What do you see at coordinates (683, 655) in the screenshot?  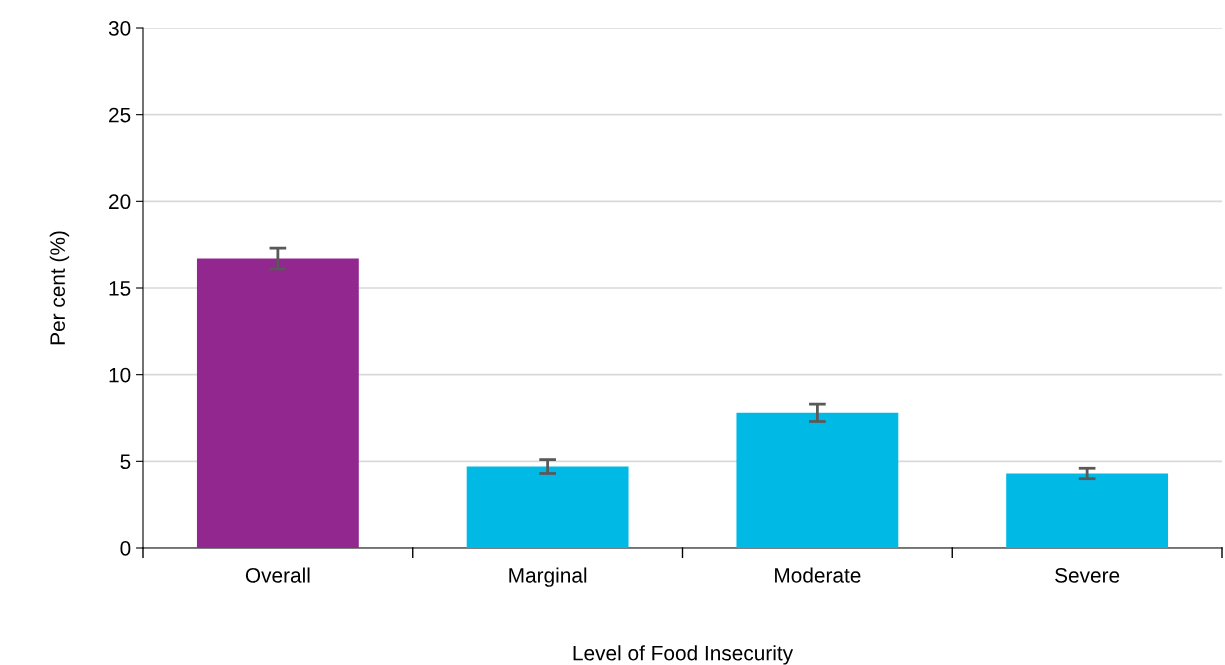 I see `x-axis-title: Level of Food Insecurity` at bounding box center [683, 655].